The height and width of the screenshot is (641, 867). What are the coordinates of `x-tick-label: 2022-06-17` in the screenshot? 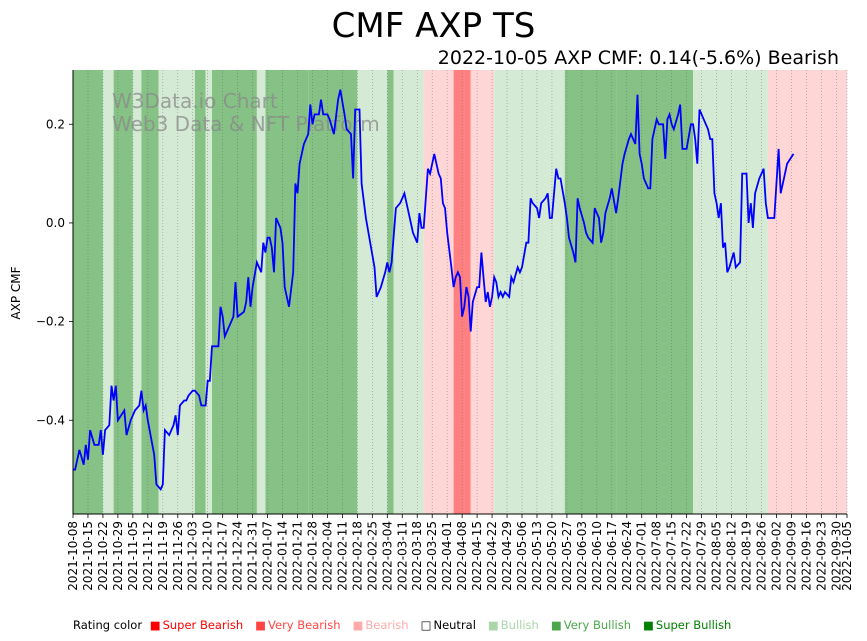 It's located at (612, 556).